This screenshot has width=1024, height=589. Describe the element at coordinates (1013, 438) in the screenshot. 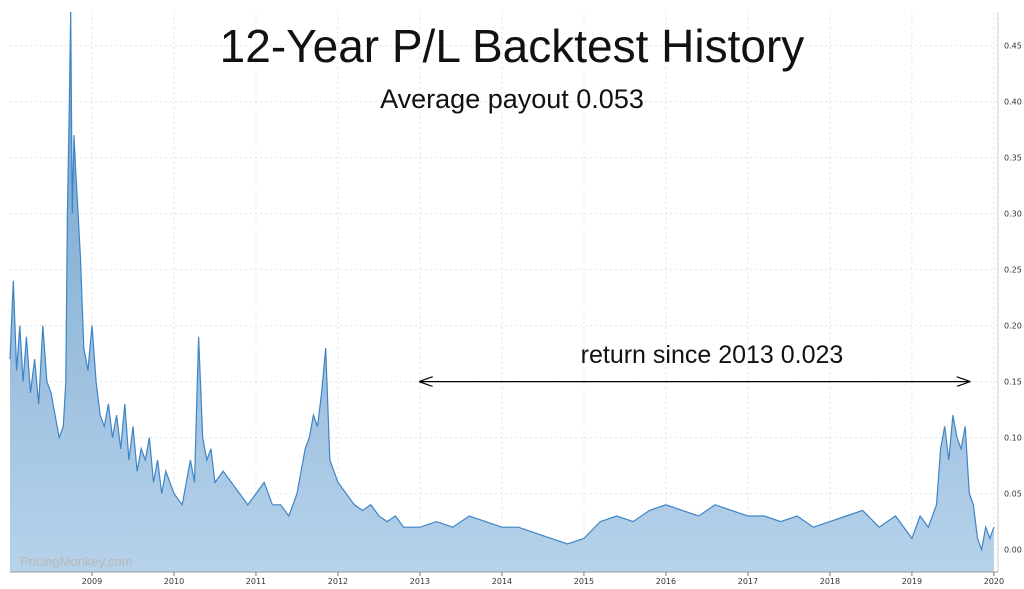

I see `y-tick-label: 0.10` at that location.